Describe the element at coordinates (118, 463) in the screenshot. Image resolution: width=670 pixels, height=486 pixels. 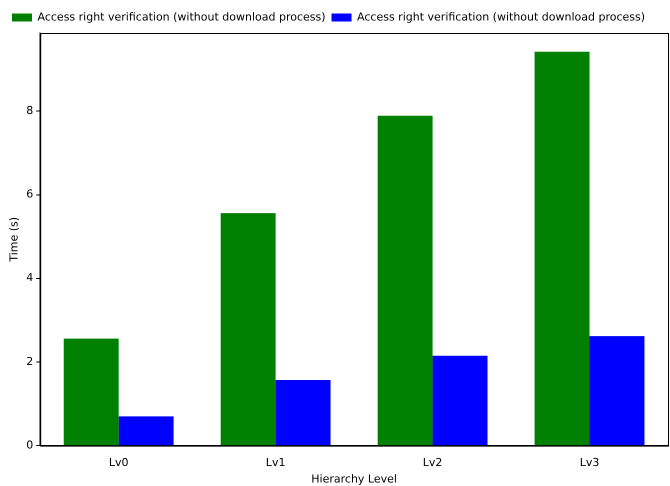
I see `x-tick-label: Lv0` at that location.